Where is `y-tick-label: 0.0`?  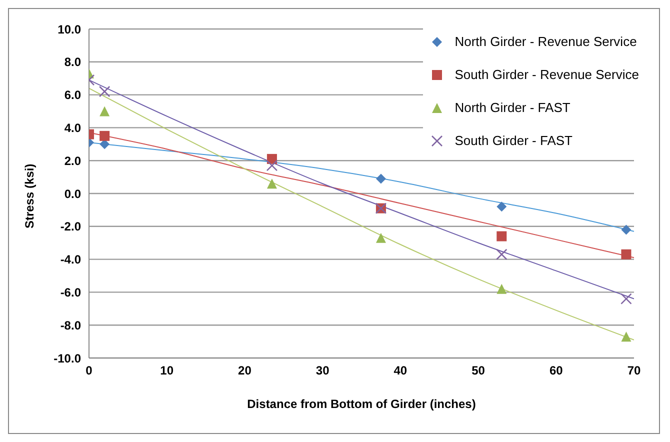 y-tick-label: 0.0 is located at coordinates (73, 193).